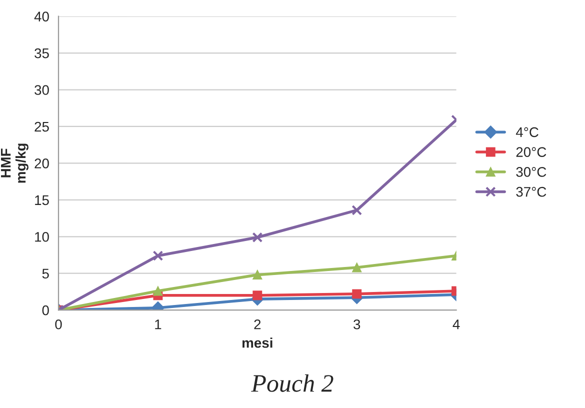  I want to click on y-tick-label: 10, so click(42, 237).